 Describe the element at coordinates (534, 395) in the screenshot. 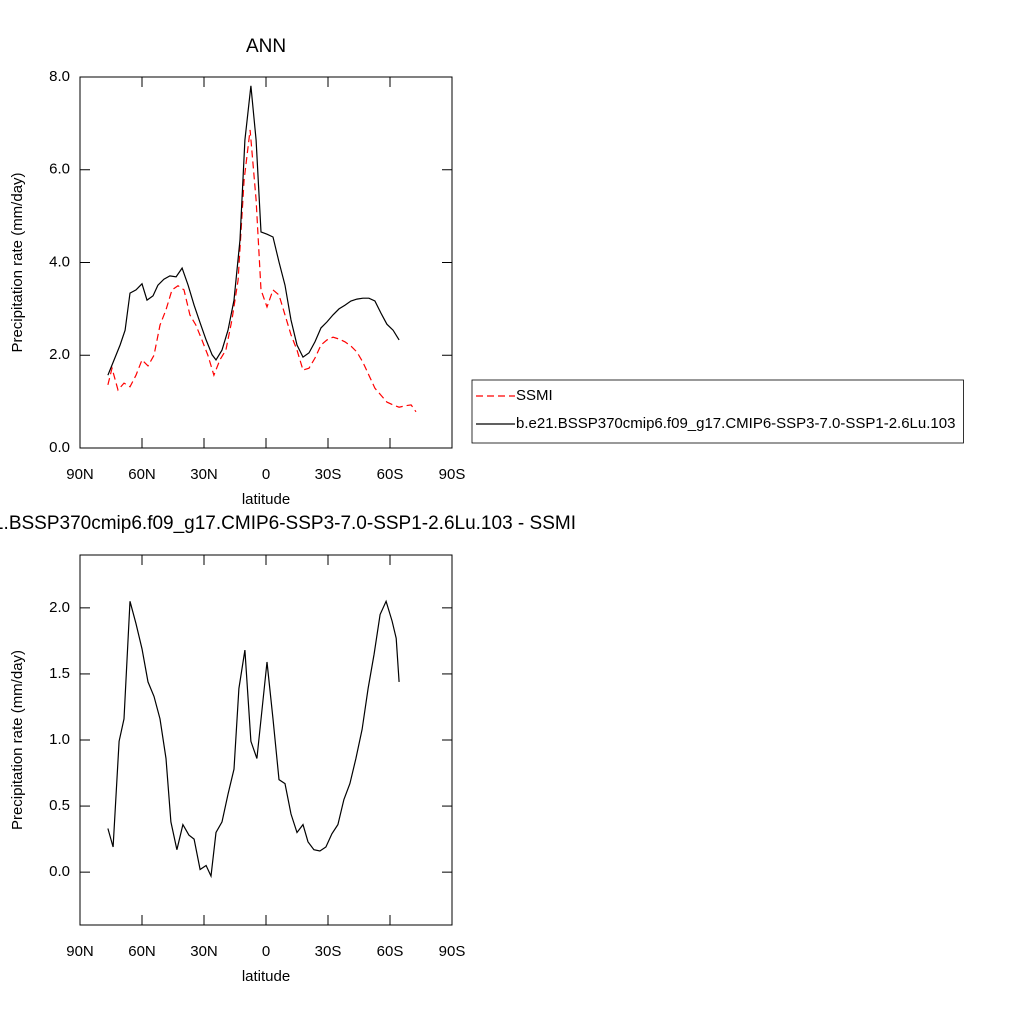

I see `legend-label: SSMI` at that location.